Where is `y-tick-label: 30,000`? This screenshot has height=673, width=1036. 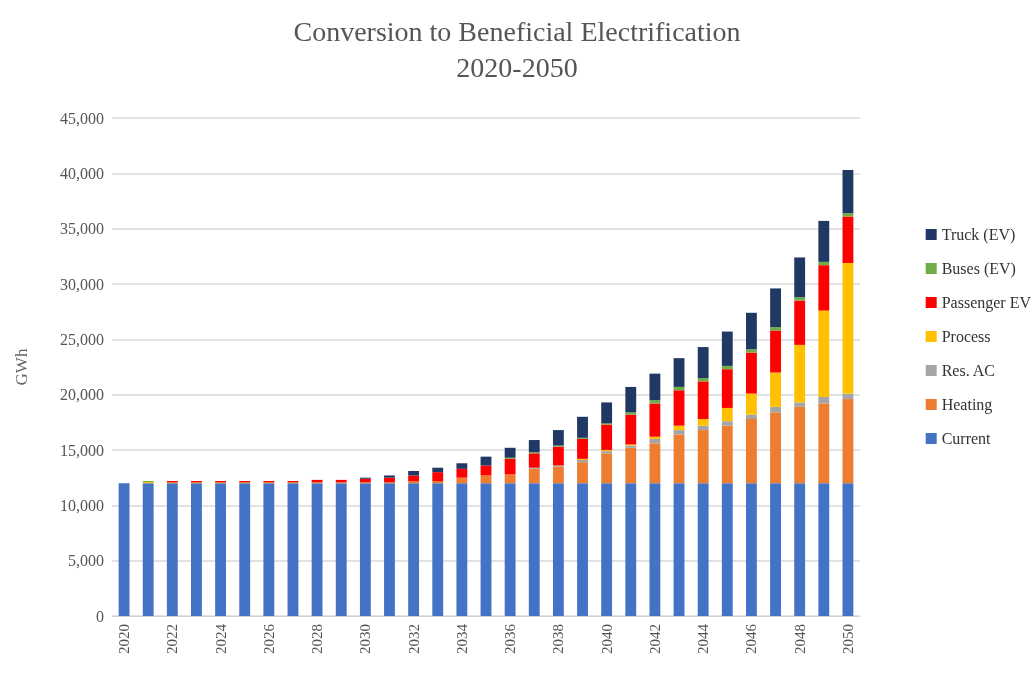 y-tick-label: 30,000 is located at coordinates (82, 284).